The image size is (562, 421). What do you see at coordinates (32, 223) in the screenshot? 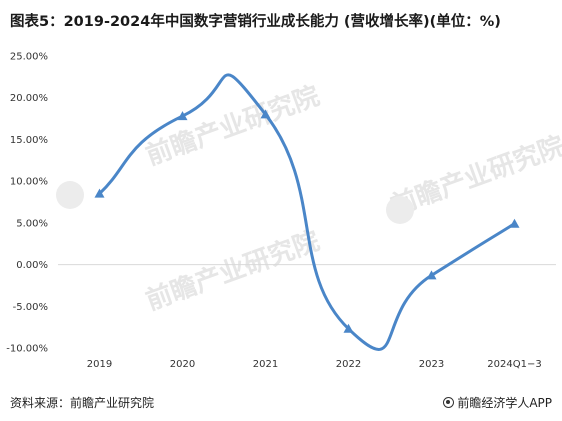
I see `y-tick-label: 5.00%` at bounding box center [32, 223].